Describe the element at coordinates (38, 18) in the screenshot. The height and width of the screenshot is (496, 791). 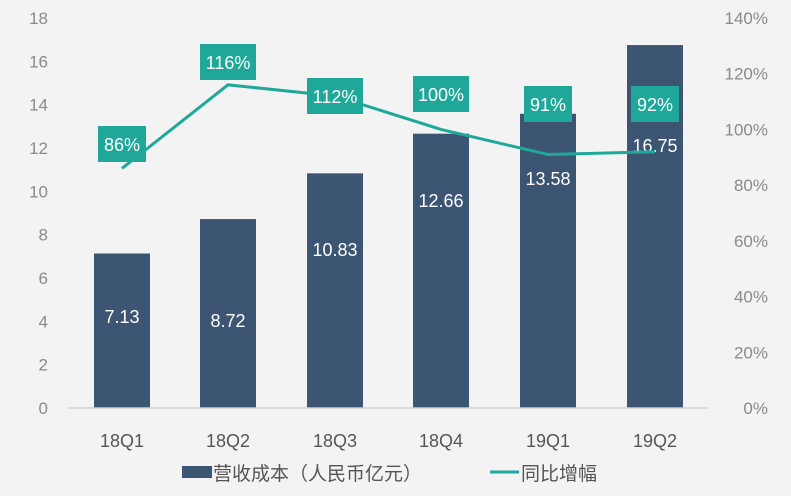
I see `left-tick-label: 18` at that location.